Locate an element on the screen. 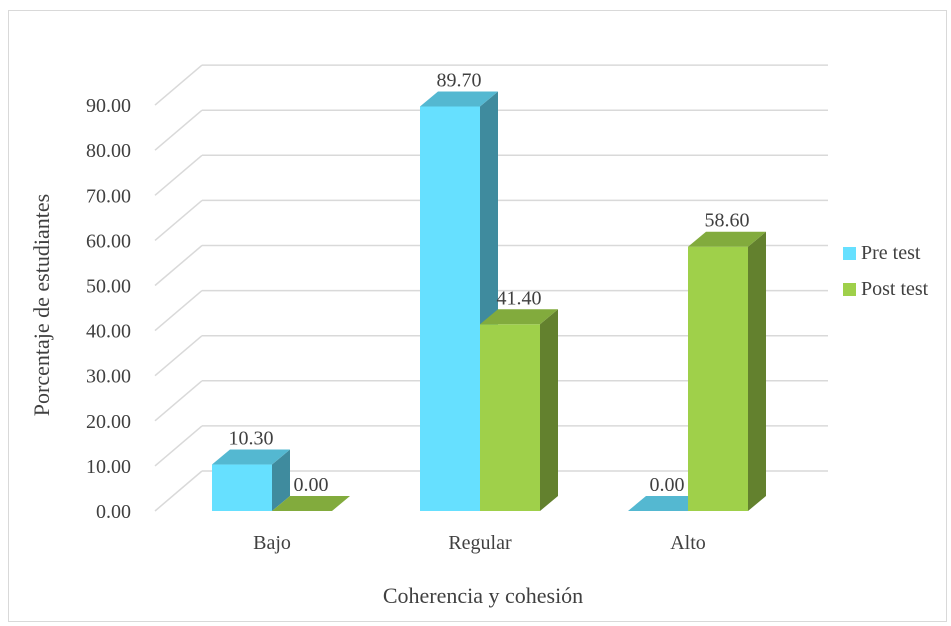 The image size is (951, 626). x-tick-label: Bajo is located at coordinates (272, 543).